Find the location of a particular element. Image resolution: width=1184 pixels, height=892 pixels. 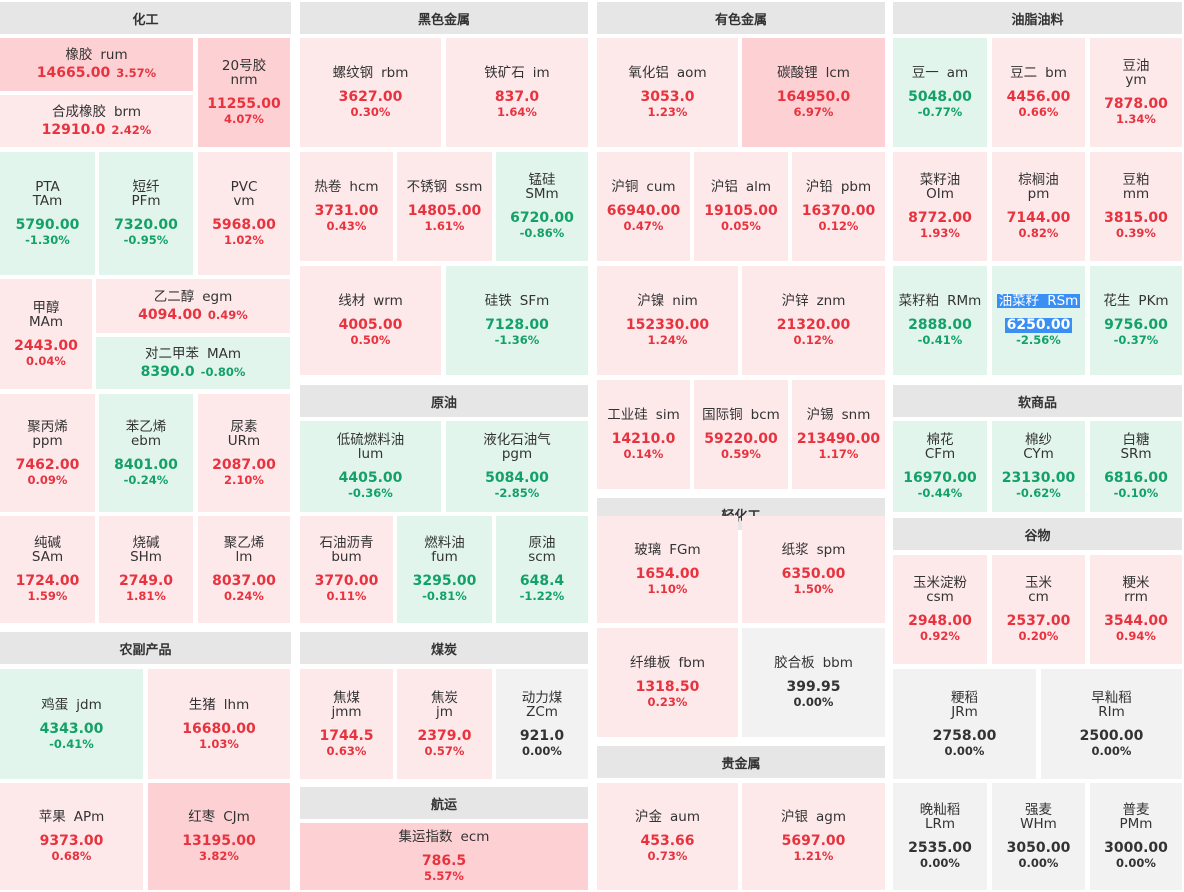

quote-cell: 沪锡 snm 213490.00 1.17% is located at coordinates (838, 434).